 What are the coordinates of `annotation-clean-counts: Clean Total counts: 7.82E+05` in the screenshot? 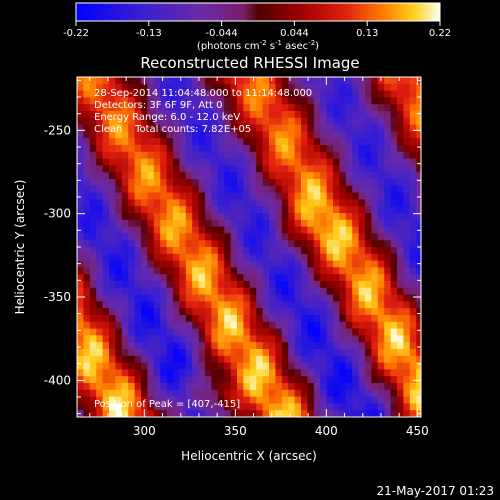 It's located at (172, 129).